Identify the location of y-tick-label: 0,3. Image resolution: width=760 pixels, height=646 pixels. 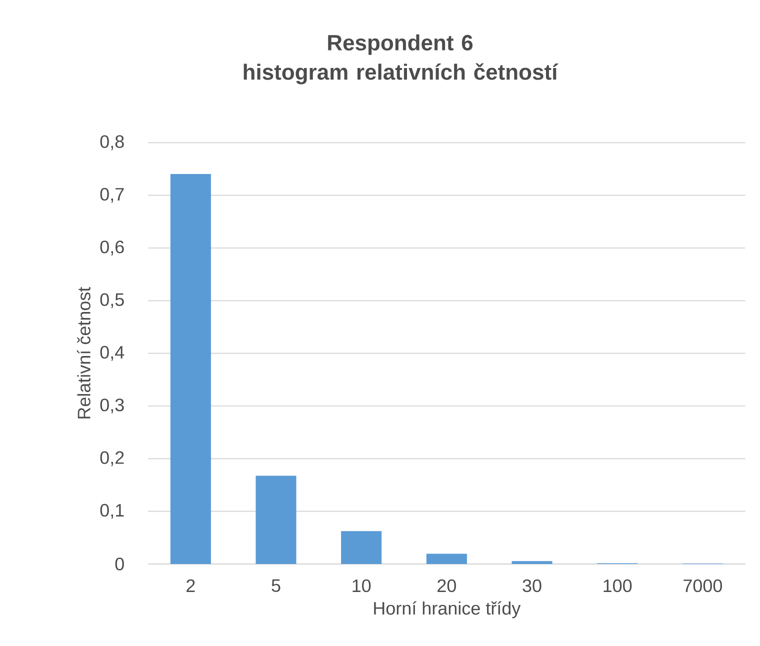
(112, 406).